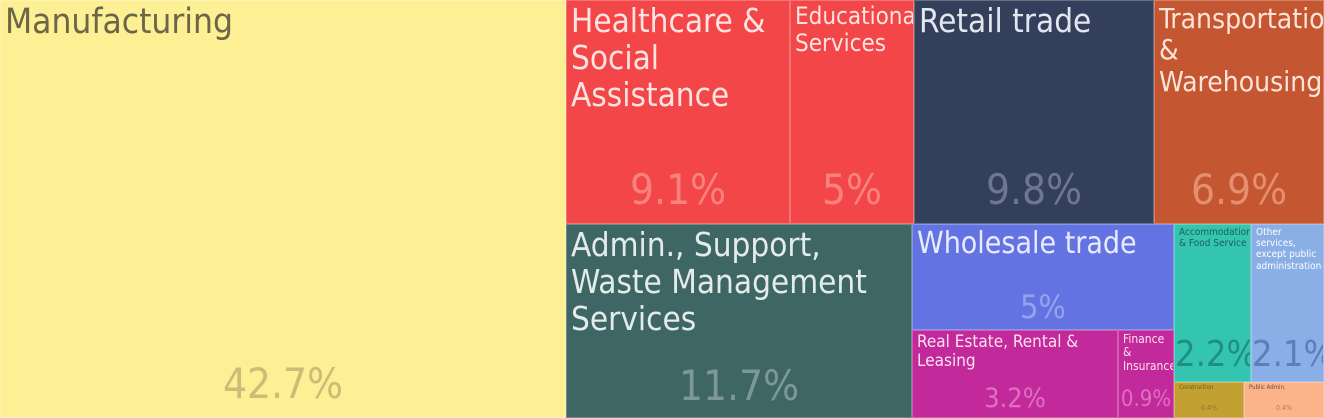  What do you see at coordinates (1196, 387) in the screenshot?
I see `tile-label: Construction` at bounding box center [1196, 387].